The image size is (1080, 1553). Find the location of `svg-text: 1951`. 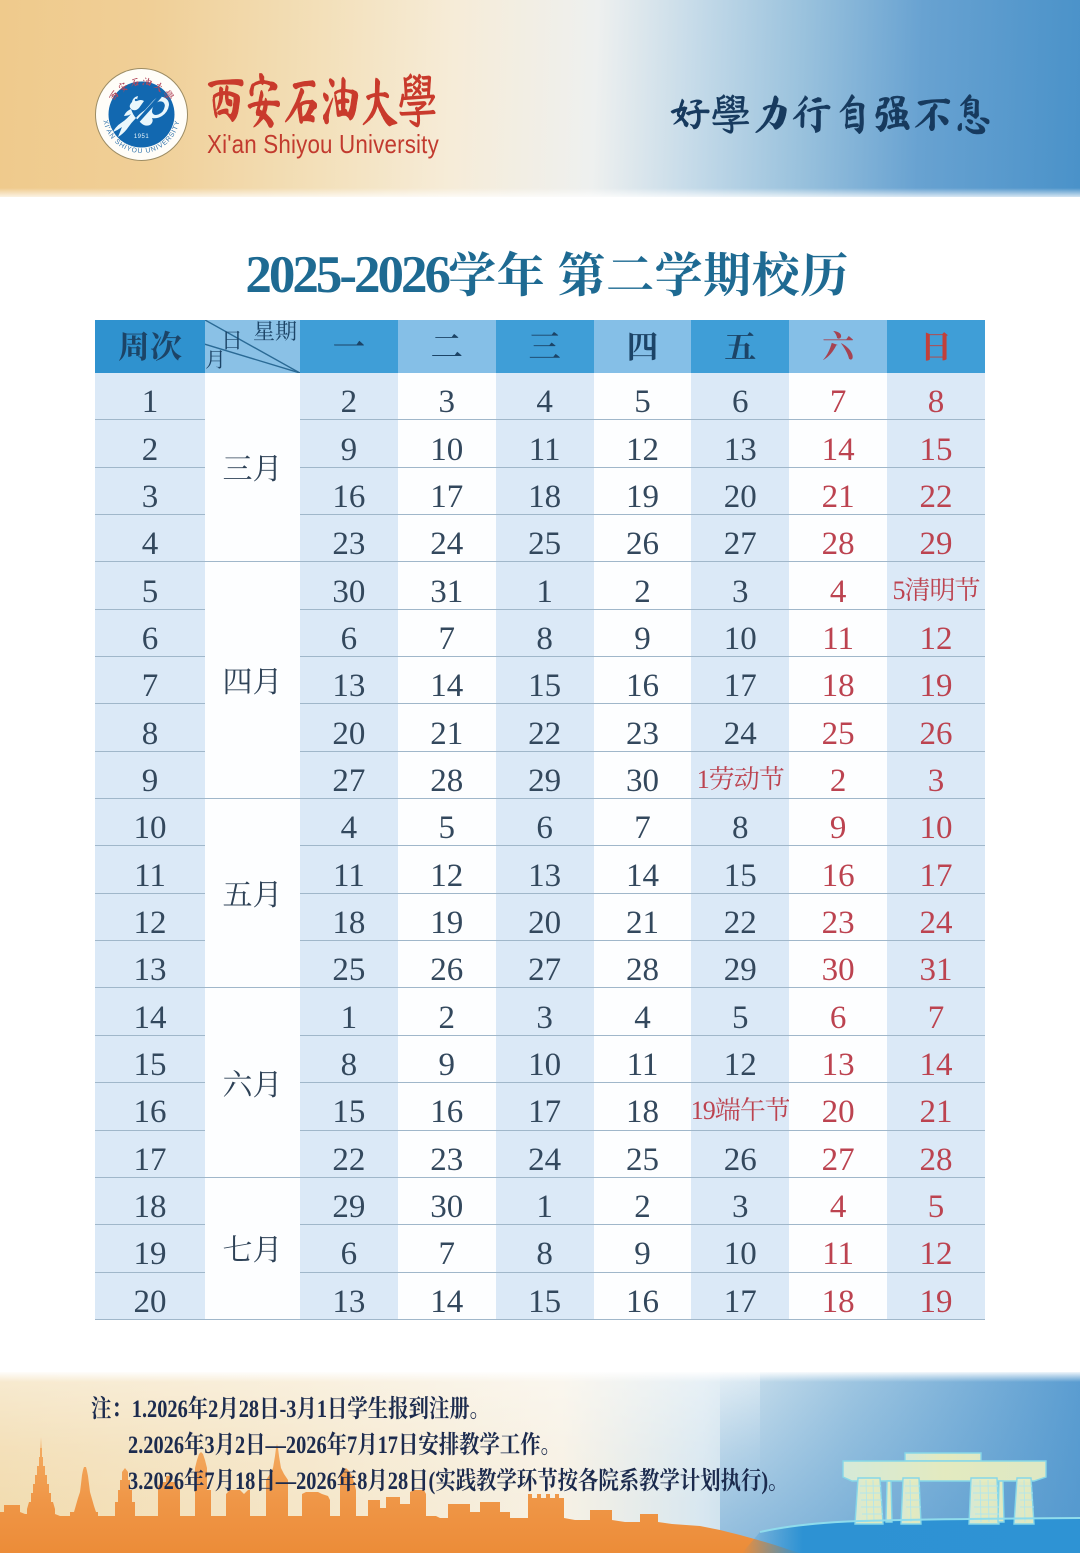

svg-text: 1951 is located at coordinates (142, 137).